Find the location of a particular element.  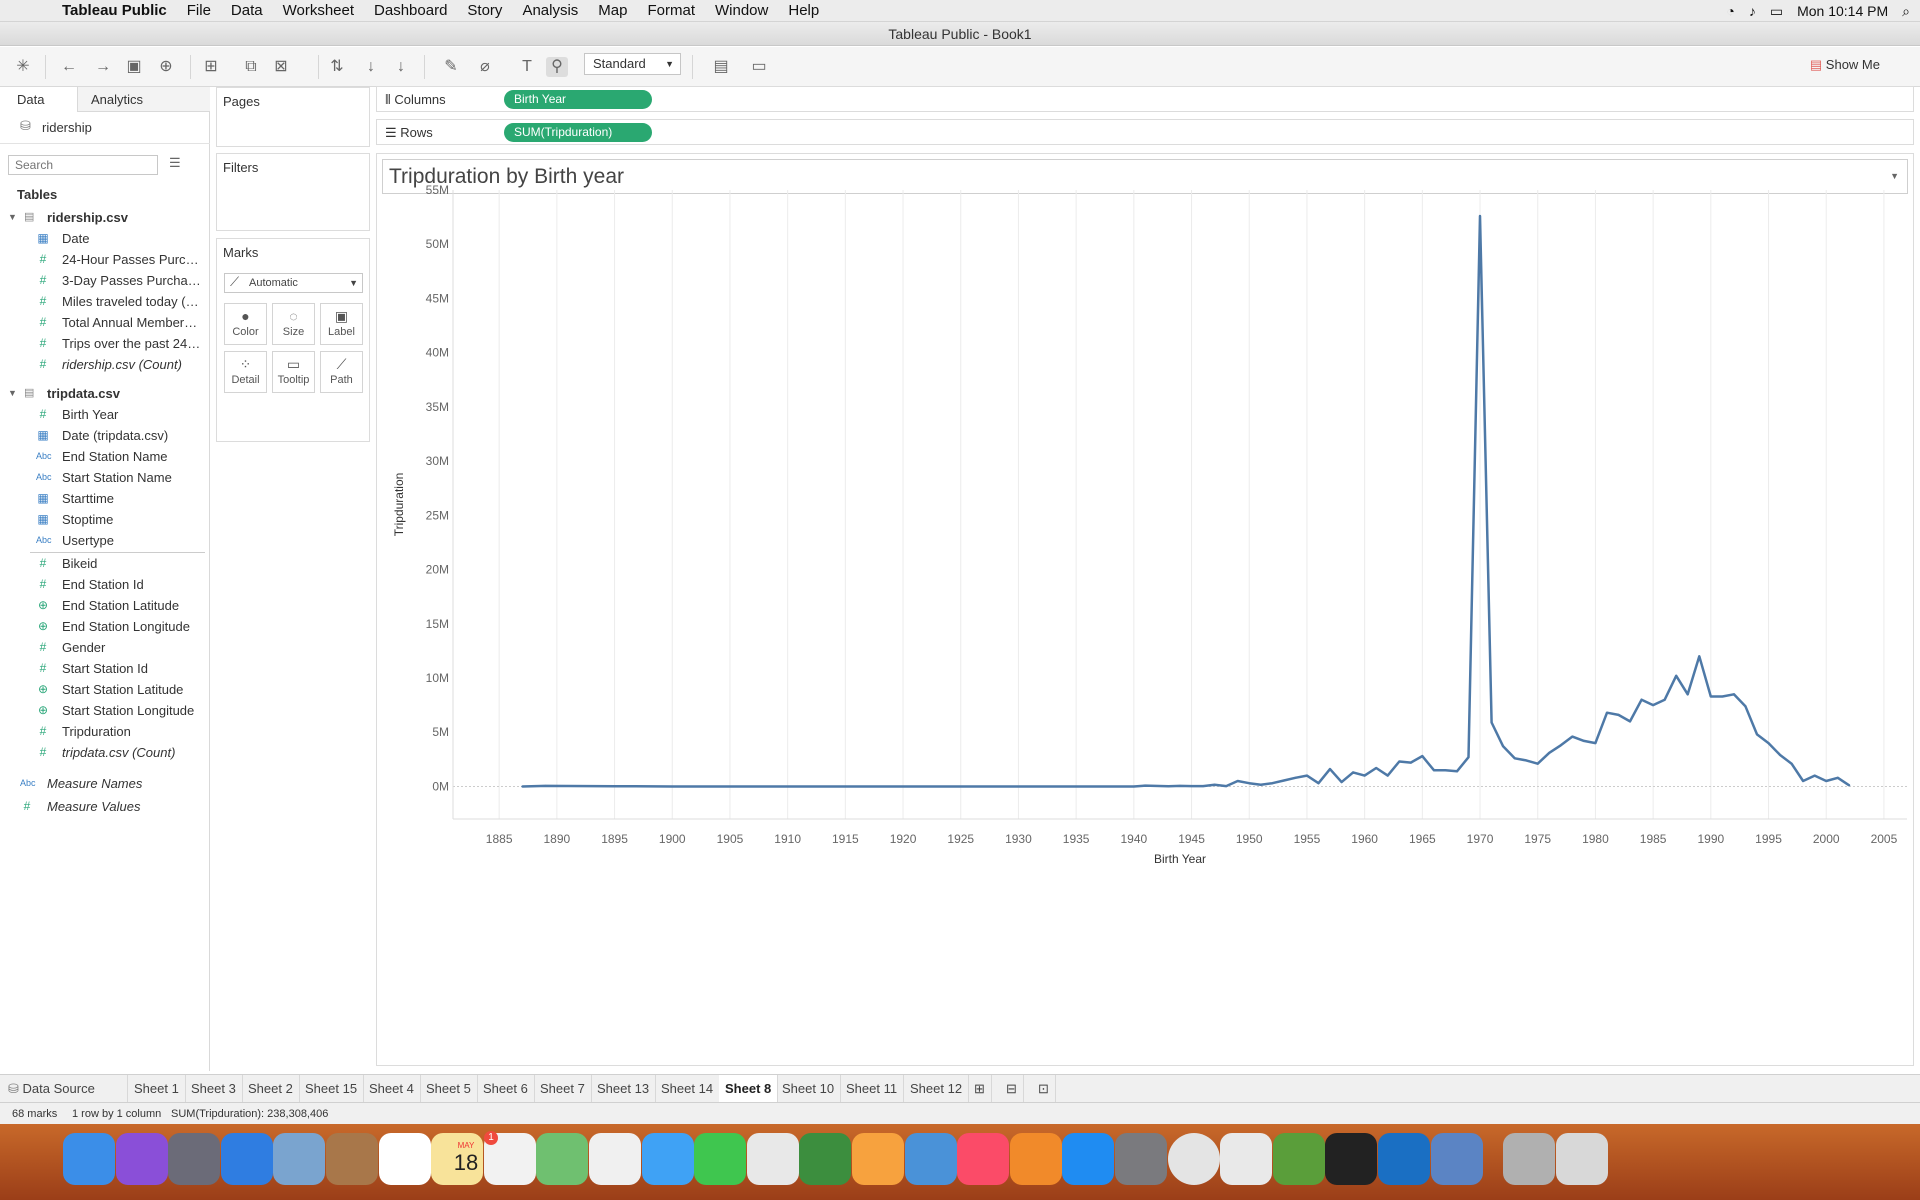

menu-file: File is located at coordinates (198, 10).